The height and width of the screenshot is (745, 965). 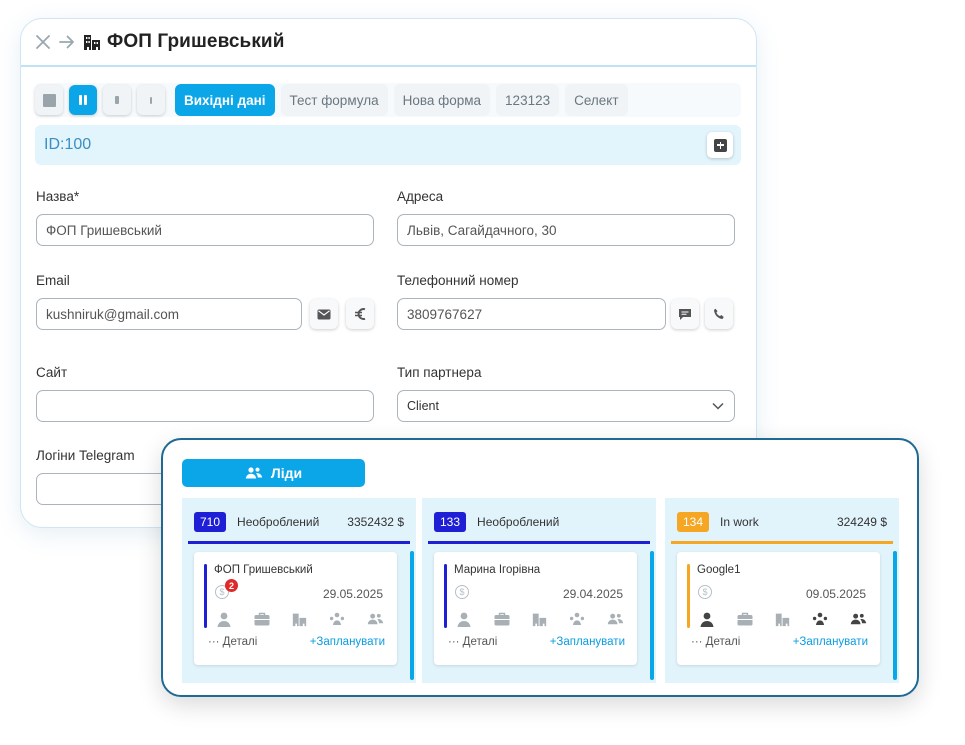 What do you see at coordinates (442, 100) in the screenshot?
I see `tab-new-form: Нова форма` at bounding box center [442, 100].